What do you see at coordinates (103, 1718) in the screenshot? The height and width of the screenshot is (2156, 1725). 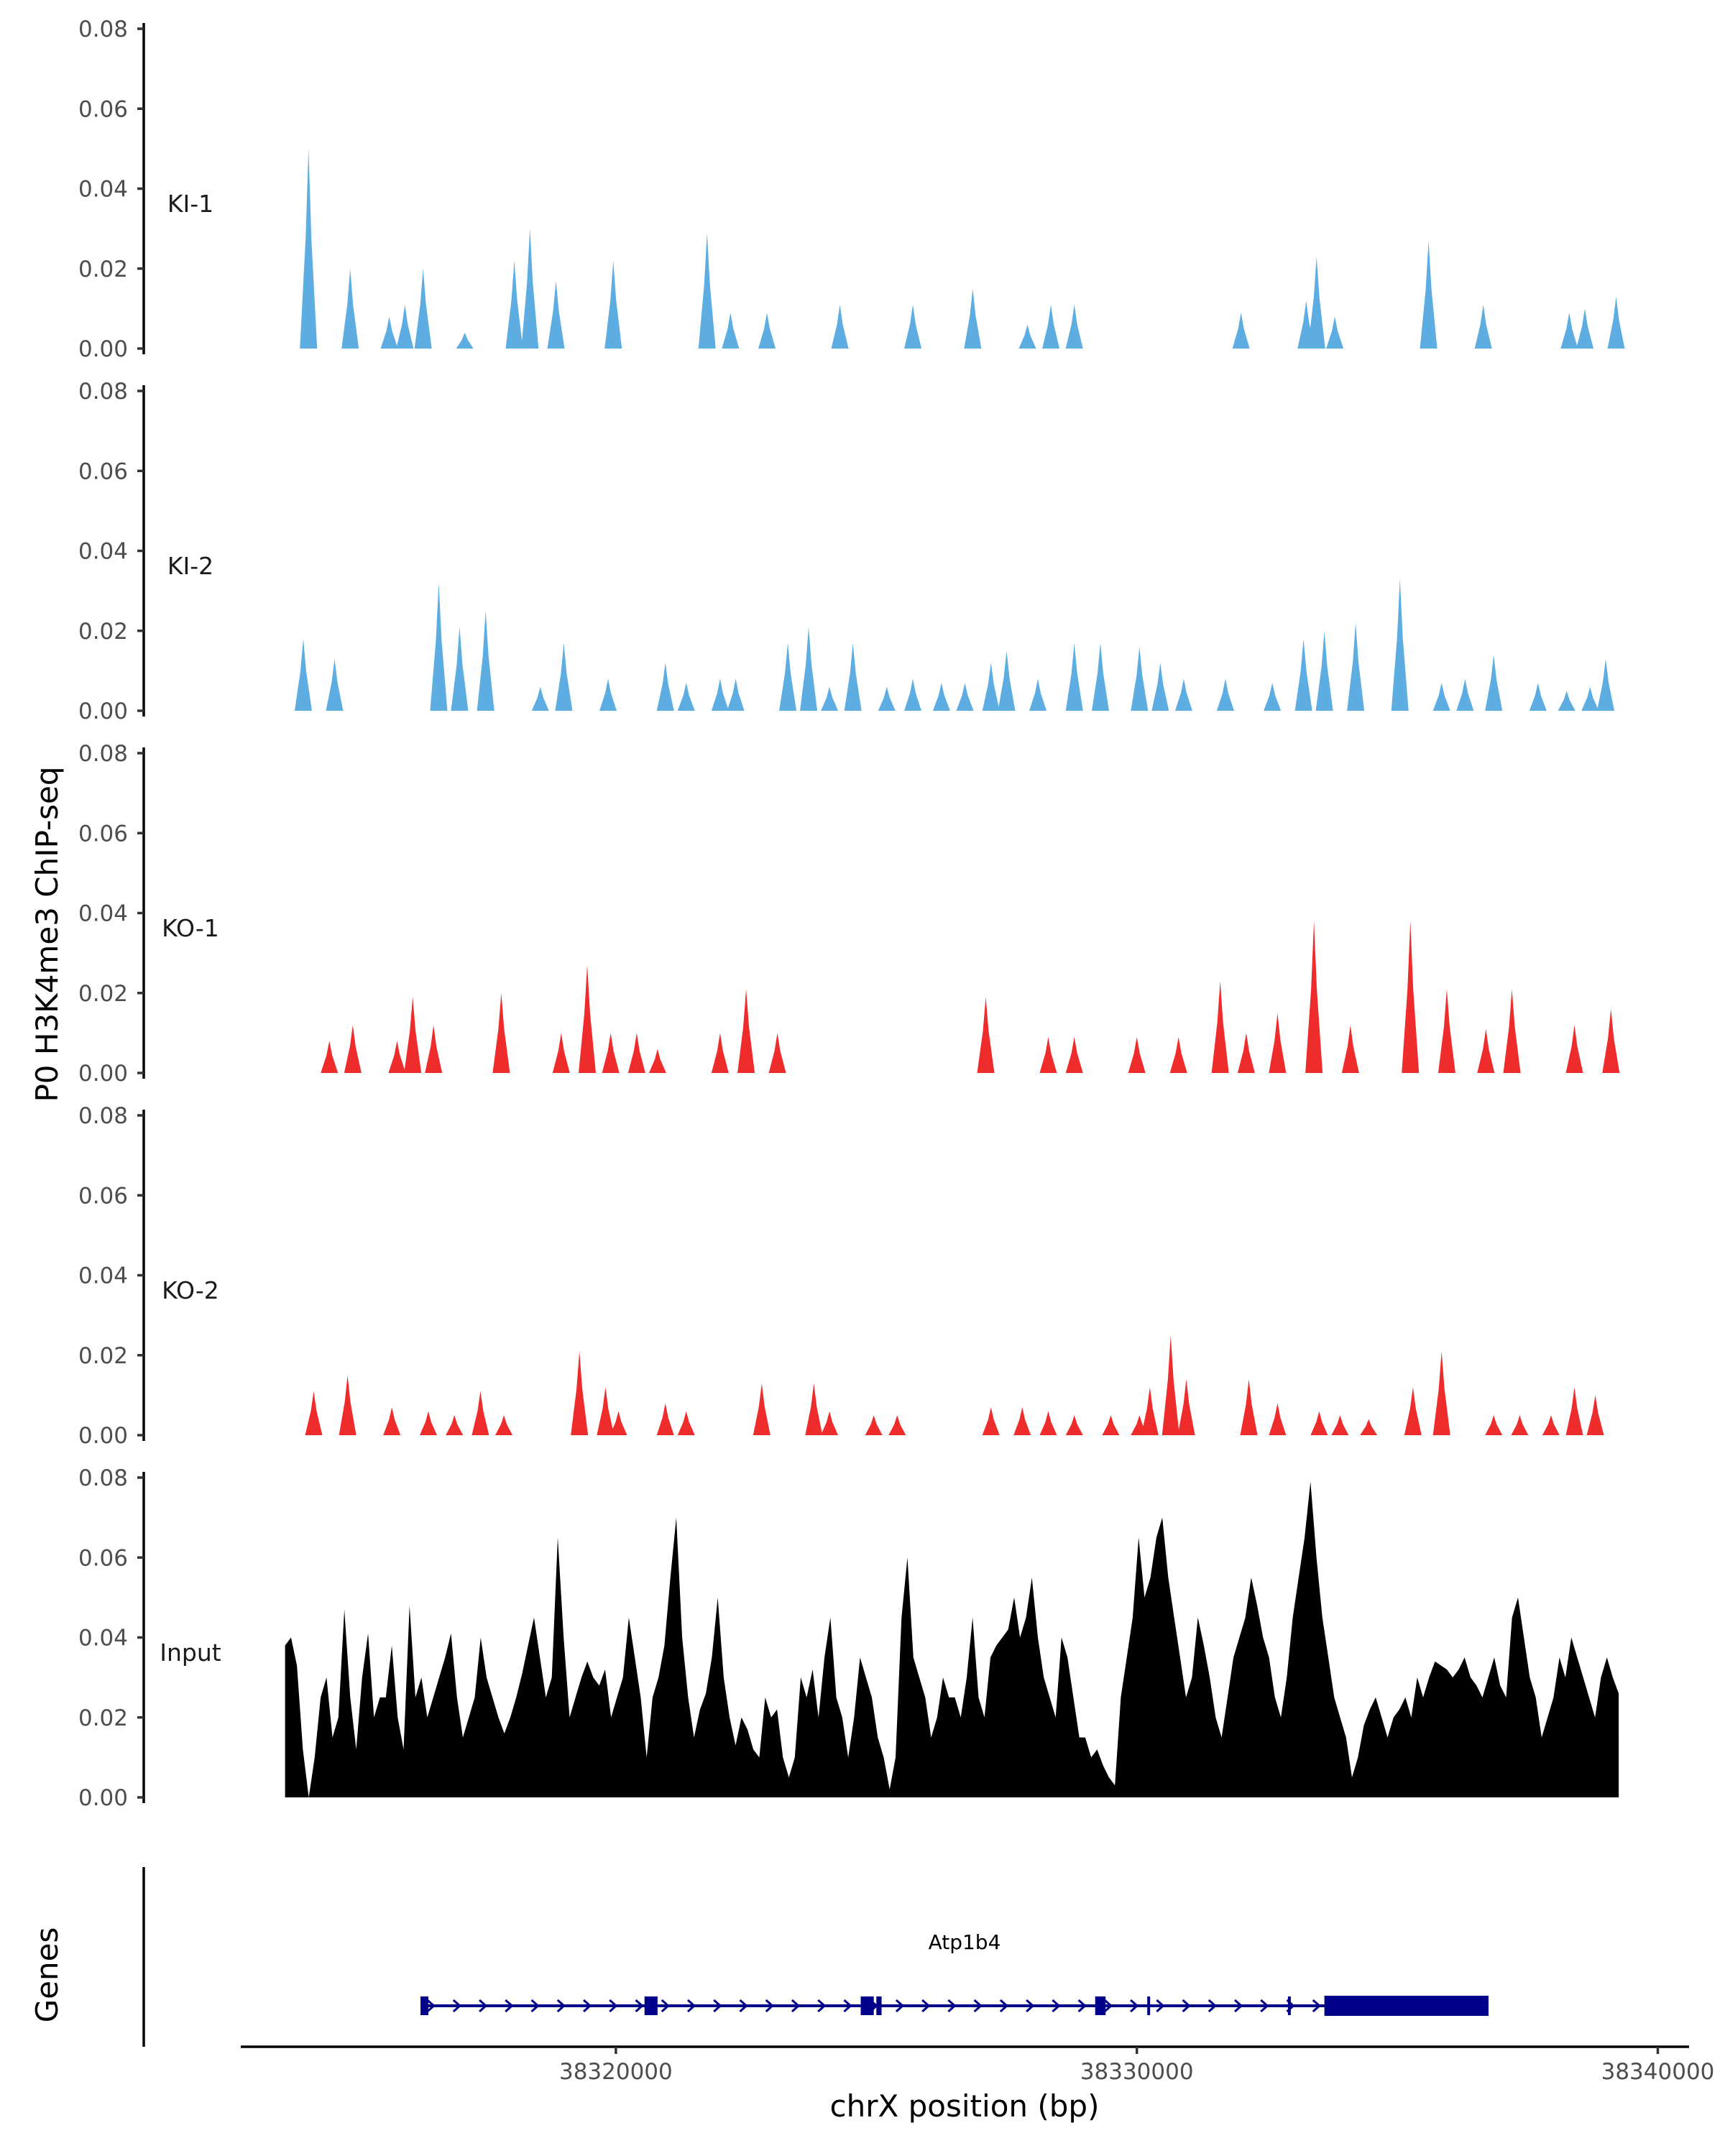 I see `y-tick-label: 0.02` at bounding box center [103, 1718].